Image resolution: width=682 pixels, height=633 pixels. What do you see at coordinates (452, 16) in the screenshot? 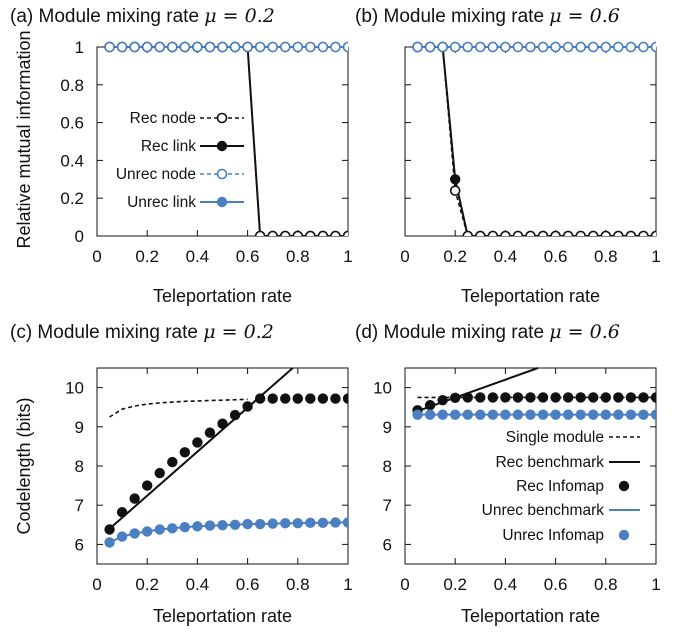
I see `panel-title-text: (b) Module mixing rate` at bounding box center [452, 16].